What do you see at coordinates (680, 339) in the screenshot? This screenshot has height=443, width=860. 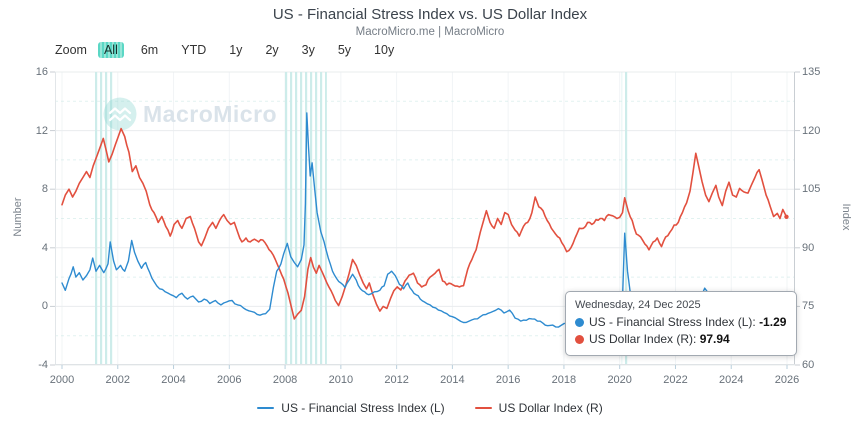 I see `tooltip-row-dollar-index: US Dollar Index (R): 97.94` at bounding box center [680, 339].